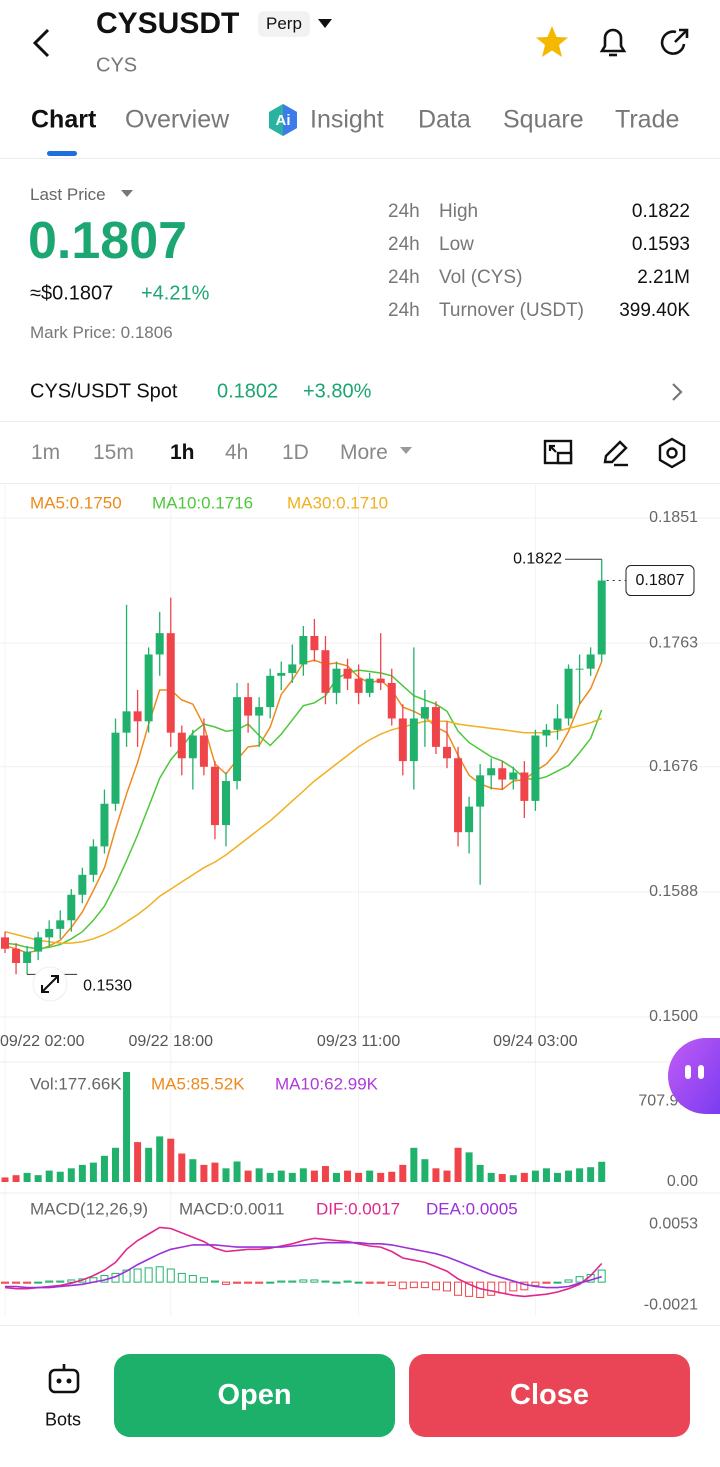 The width and height of the screenshot is (720, 1467). I want to click on tab: Data, so click(444, 119).